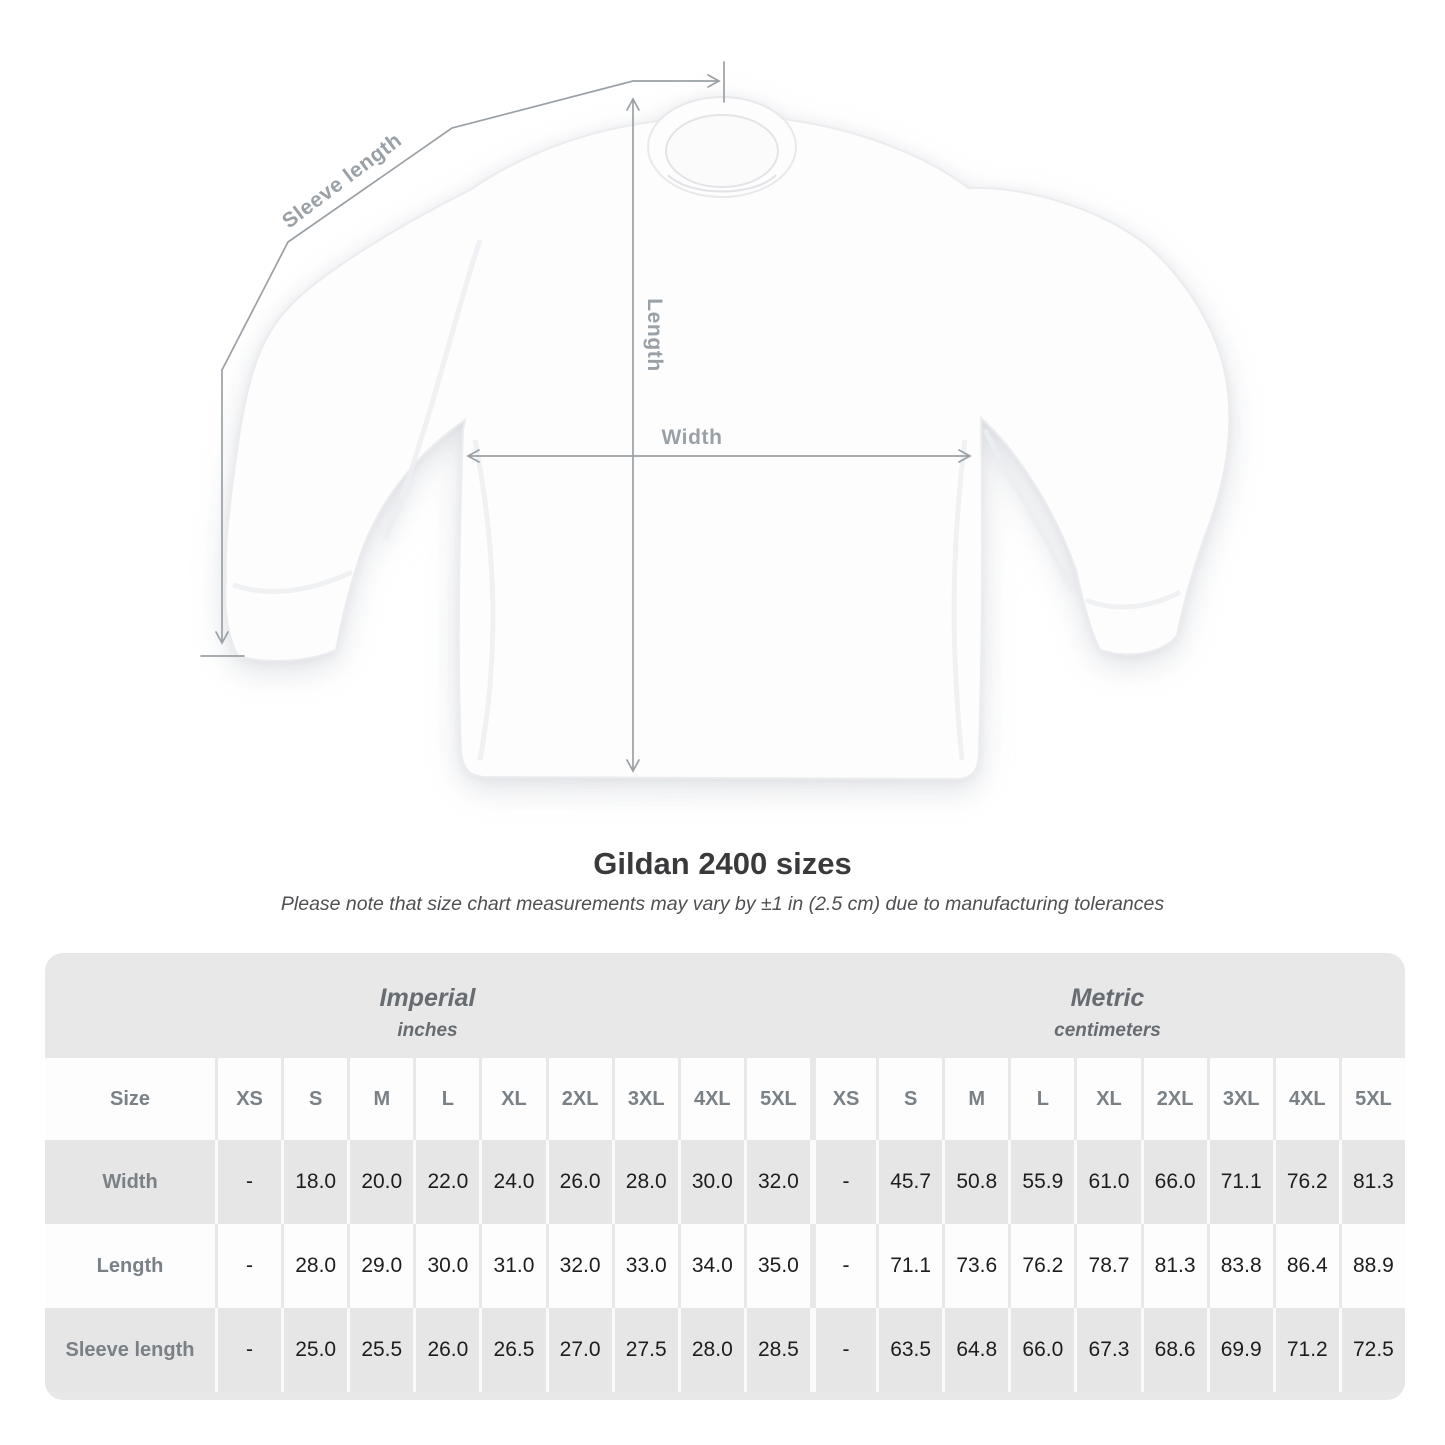 The image size is (1445, 1445). Describe the element at coordinates (578, 1099) in the screenshot. I see `size-col-imperial-2xl: 2XL` at that location.